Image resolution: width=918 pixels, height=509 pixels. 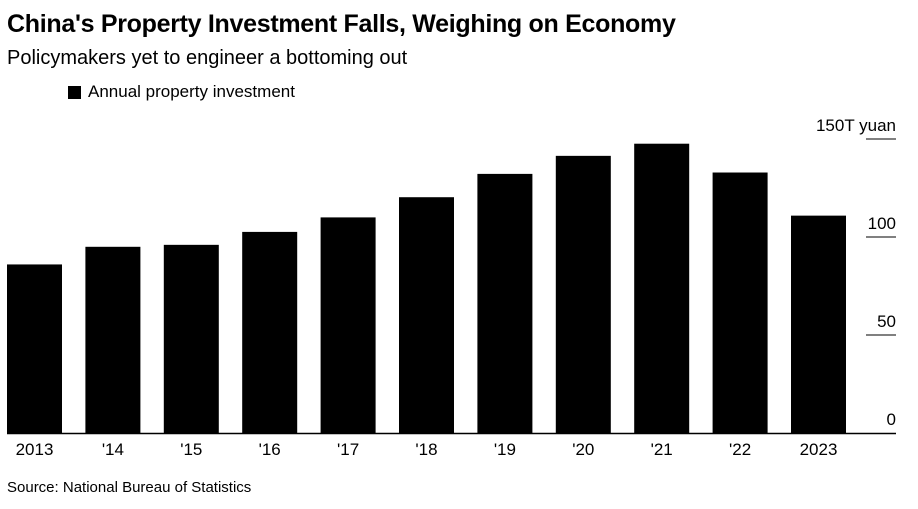 I want to click on legend: Annual property investment, so click(x=181, y=92).